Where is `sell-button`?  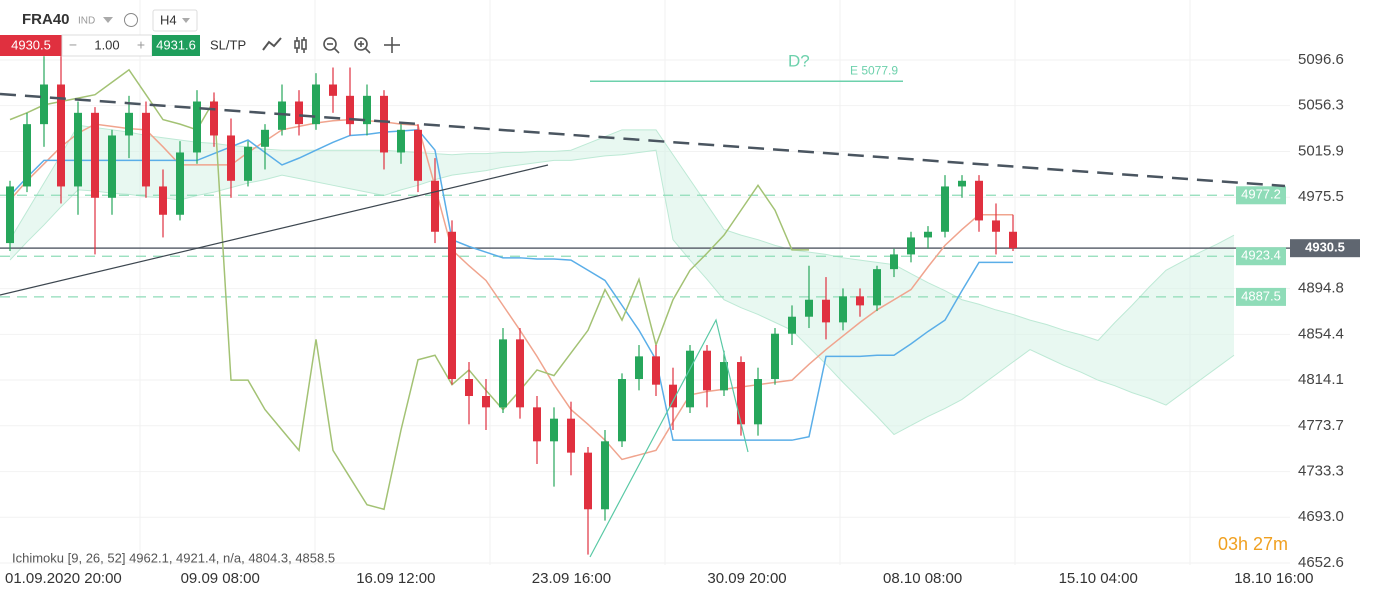 sell-button is located at coordinates (31, 45).